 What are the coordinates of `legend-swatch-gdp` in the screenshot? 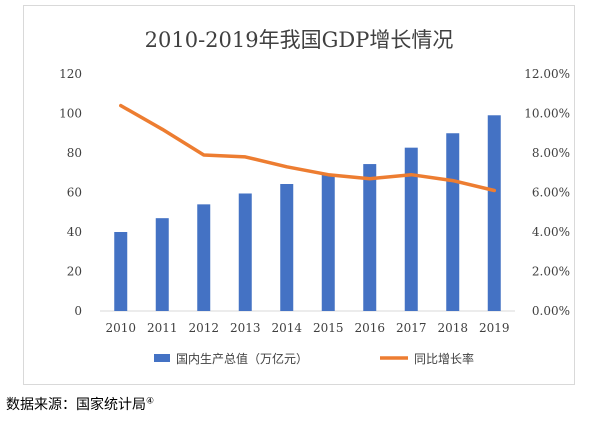 It's located at (162, 358).